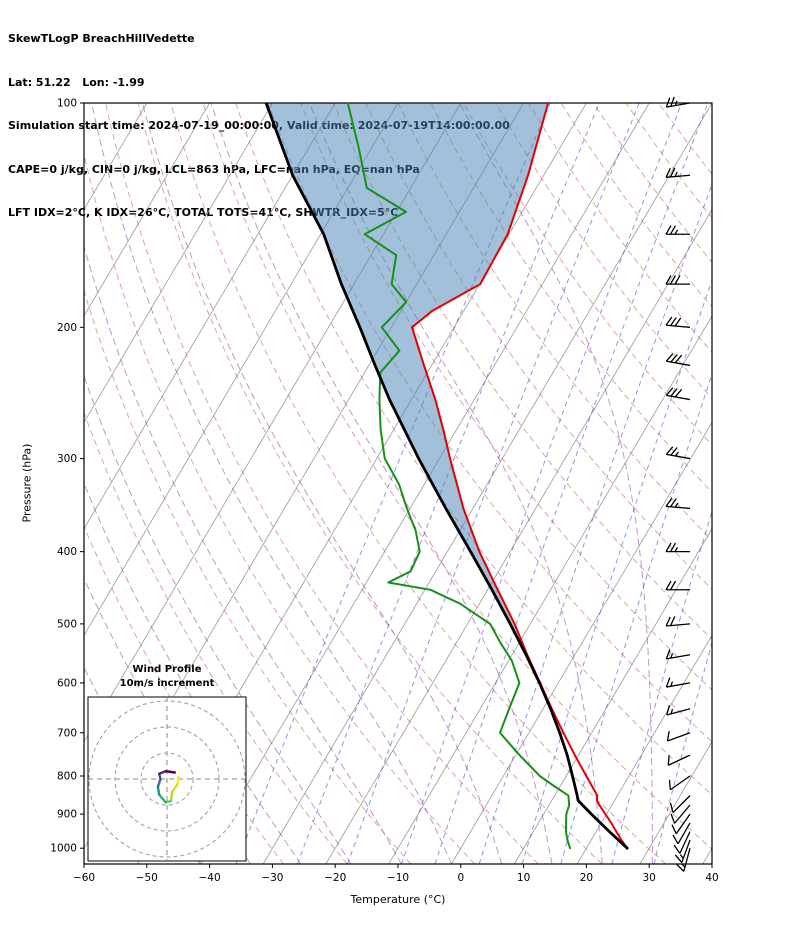  Describe the element at coordinates (272, 878) in the screenshot. I see `temp-tick-label: −30` at that location.